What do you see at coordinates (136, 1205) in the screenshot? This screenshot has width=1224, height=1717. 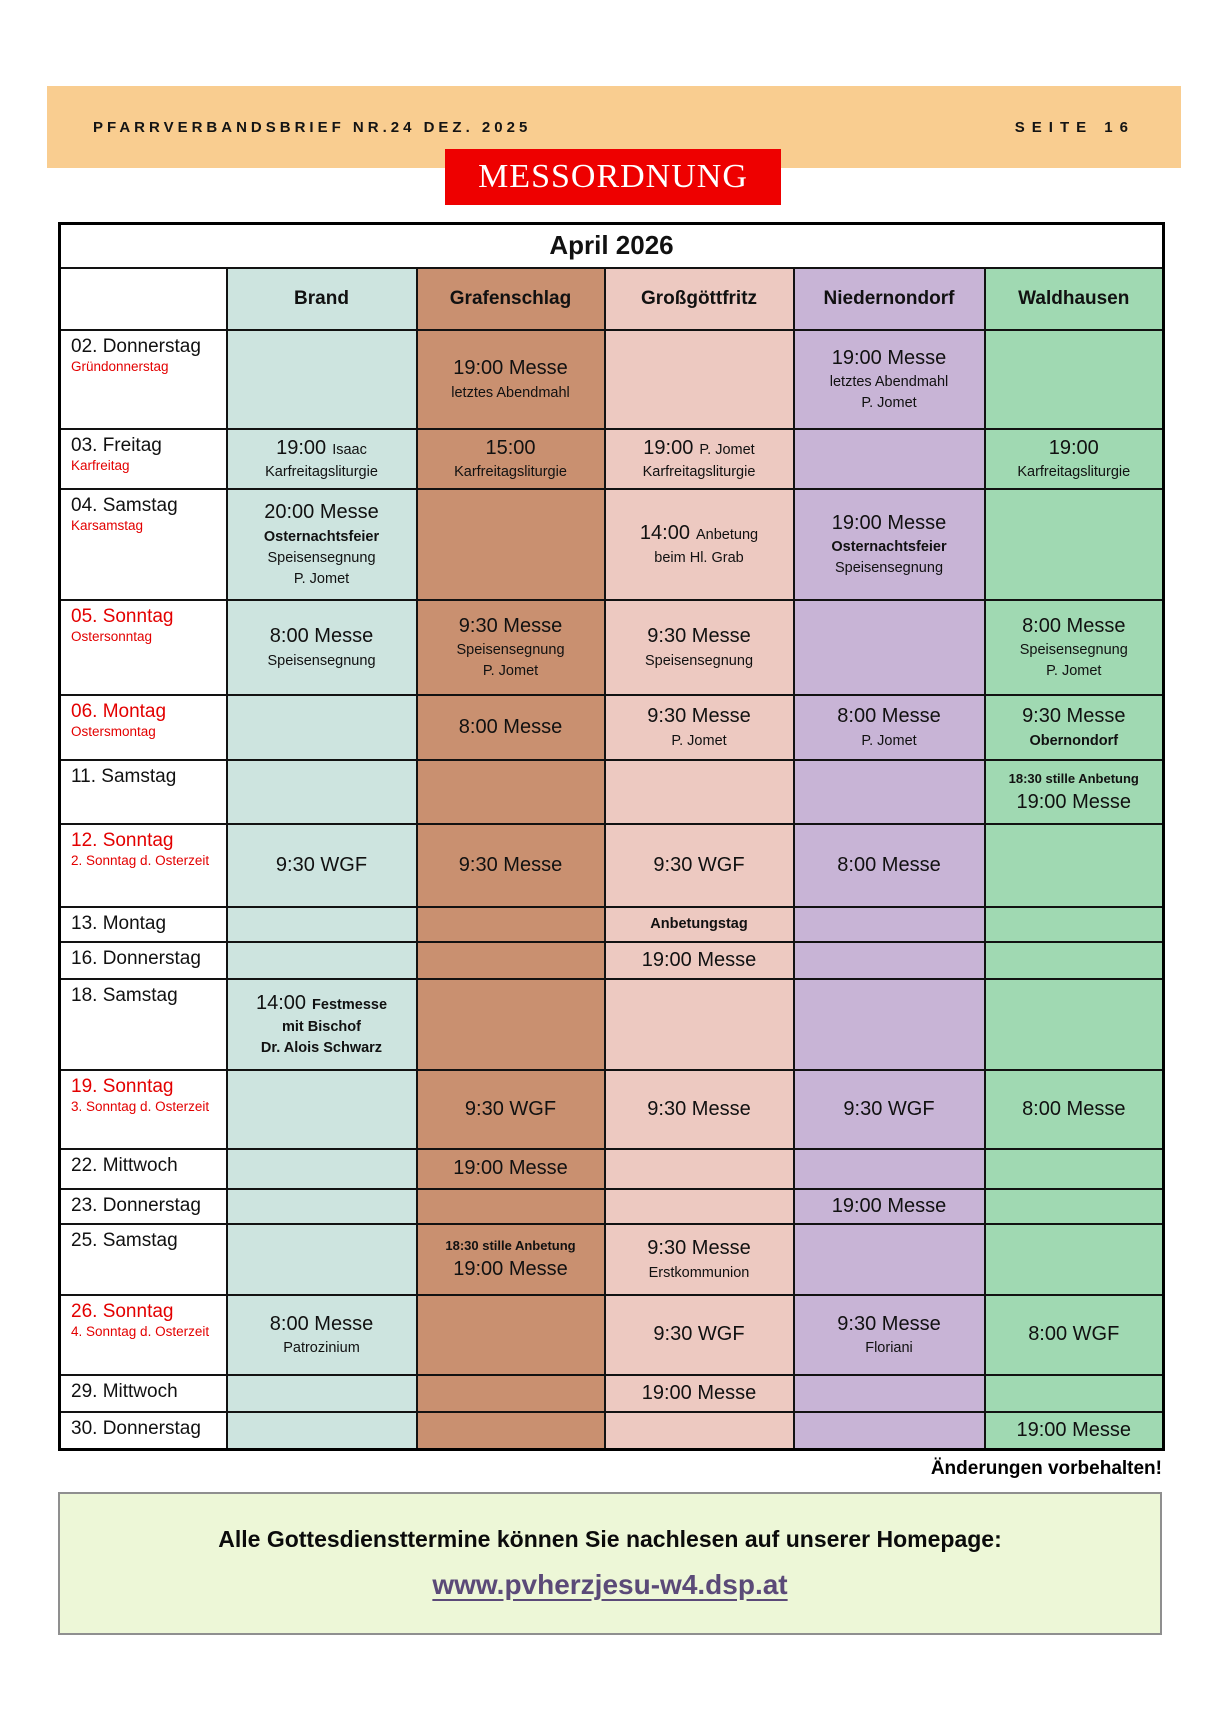 I see `row-day-label: 23. Donnerstag` at bounding box center [136, 1205].